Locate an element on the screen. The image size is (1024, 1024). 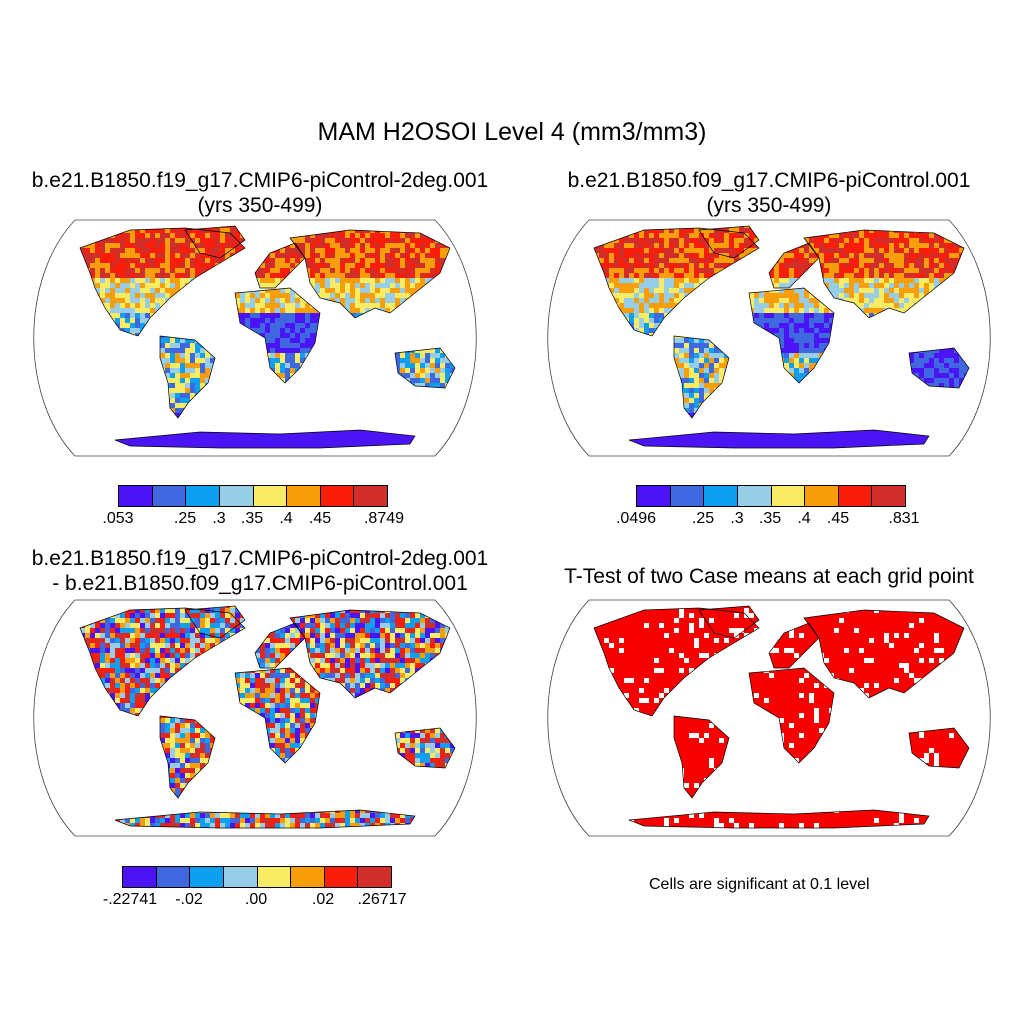
panel-2-case: b.e21.B1850.f09_g17.CMIP6-piControl.001 is located at coordinates (769, 180).